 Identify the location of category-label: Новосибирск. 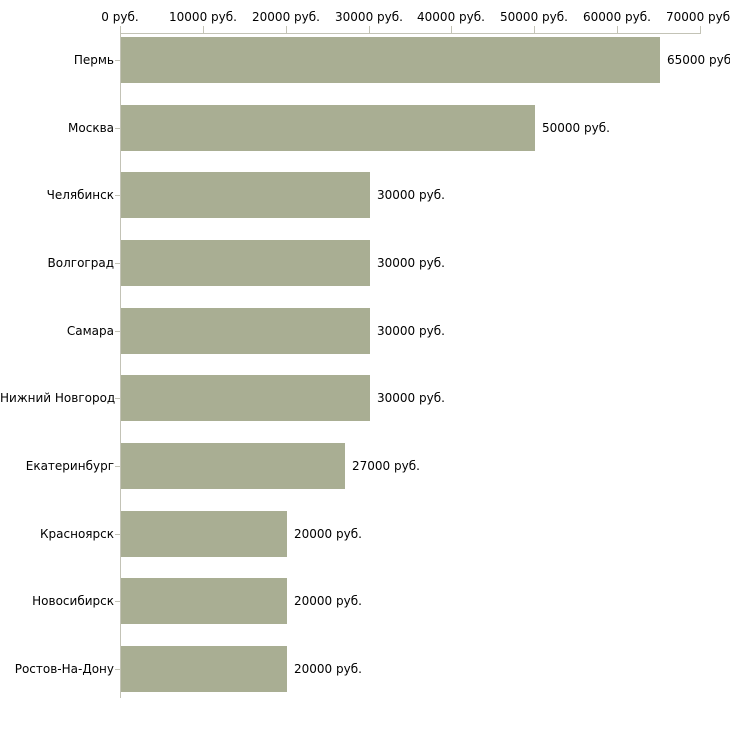
(73, 601).